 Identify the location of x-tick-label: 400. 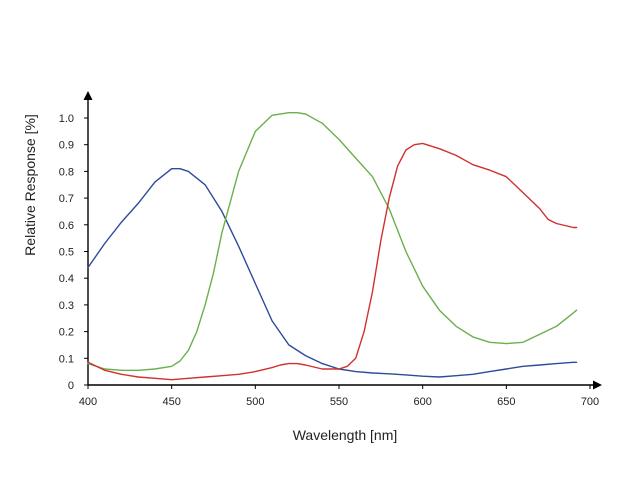
(88, 402).